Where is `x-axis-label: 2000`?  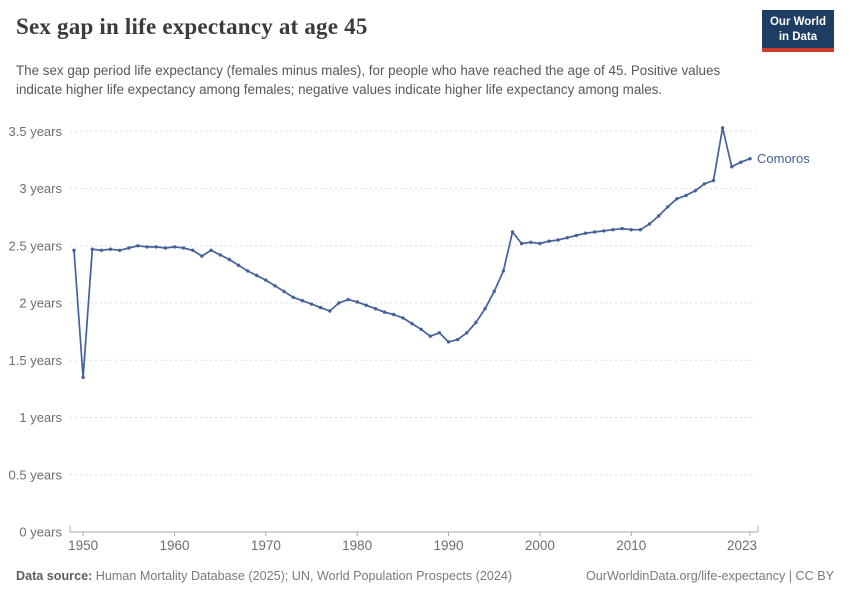 x-axis-label: 2000 is located at coordinates (540, 545).